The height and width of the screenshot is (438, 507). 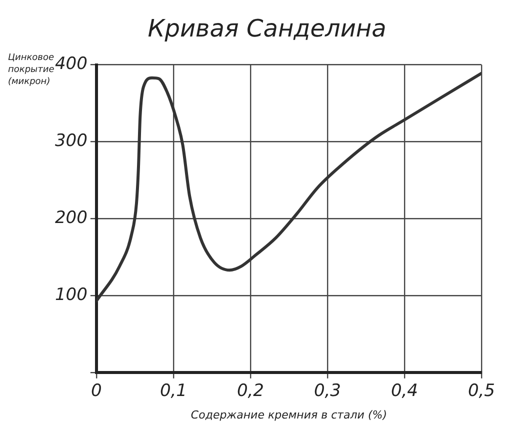 What do you see at coordinates (71, 218) in the screenshot?
I see `y-tick-label: 200` at bounding box center [71, 218].